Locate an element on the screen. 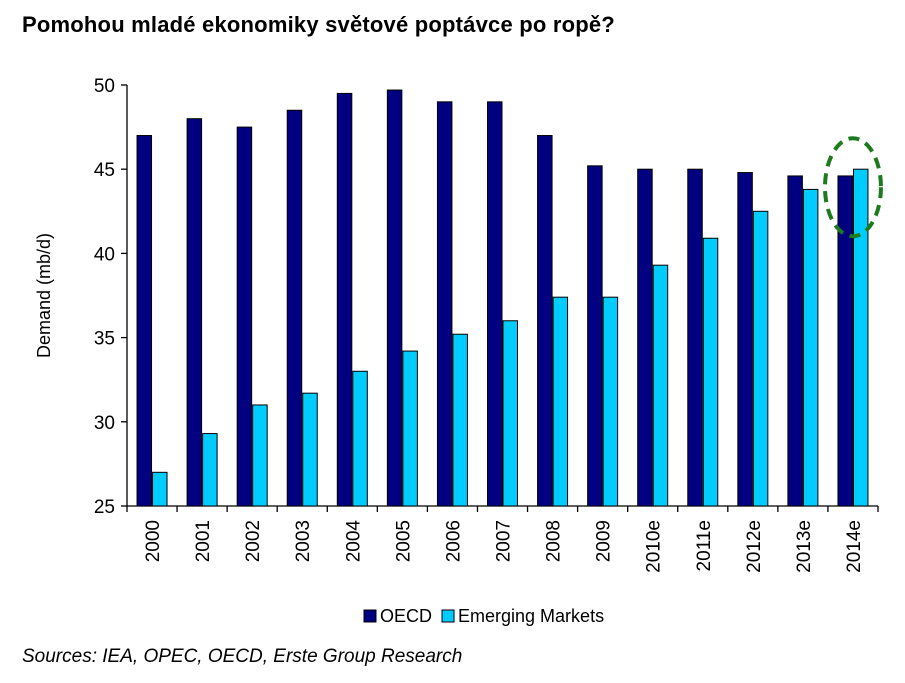 Image resolution: width=905 pixels, height=683 pixels. y-tick-label: 45 is located at coordinates (104, 170).